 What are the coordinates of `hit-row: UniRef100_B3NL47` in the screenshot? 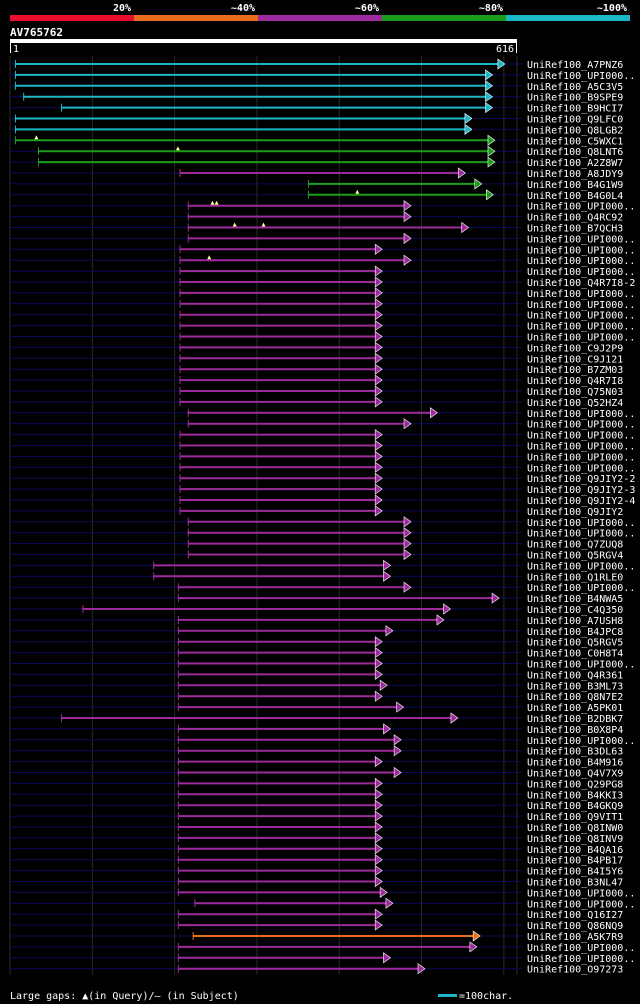 It's located at (316, 882).